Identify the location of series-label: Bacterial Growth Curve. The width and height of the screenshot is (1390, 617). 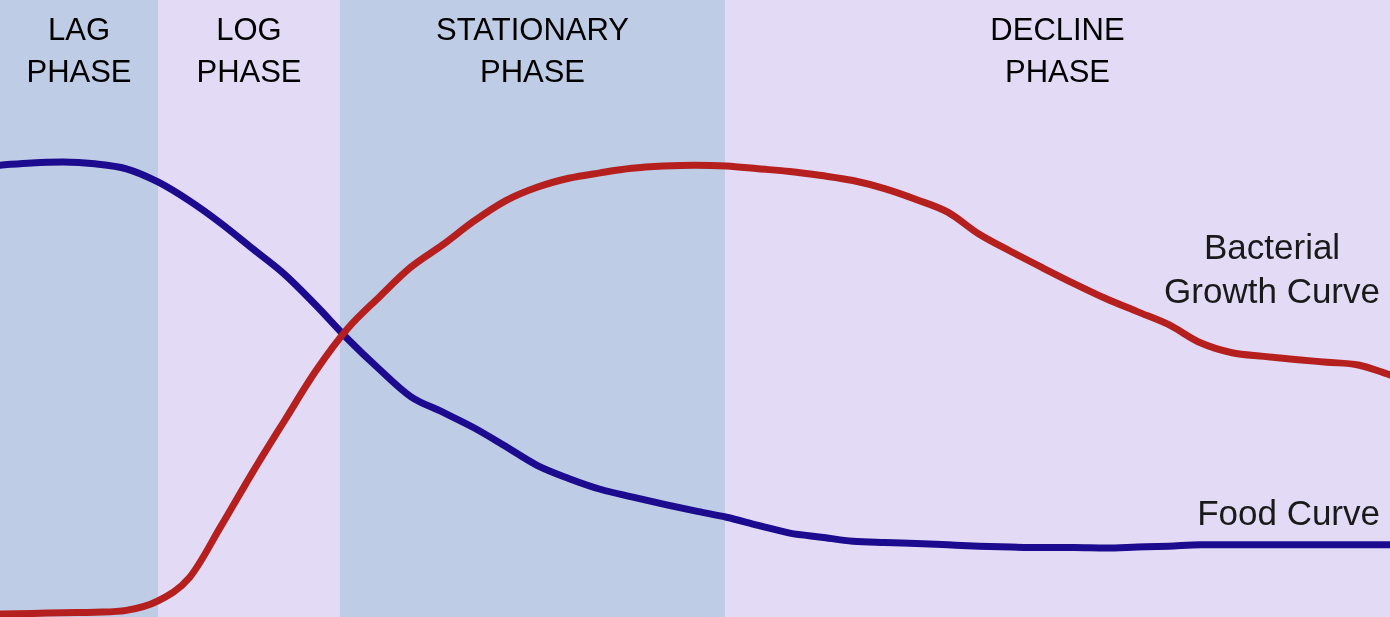
(1272, 268).